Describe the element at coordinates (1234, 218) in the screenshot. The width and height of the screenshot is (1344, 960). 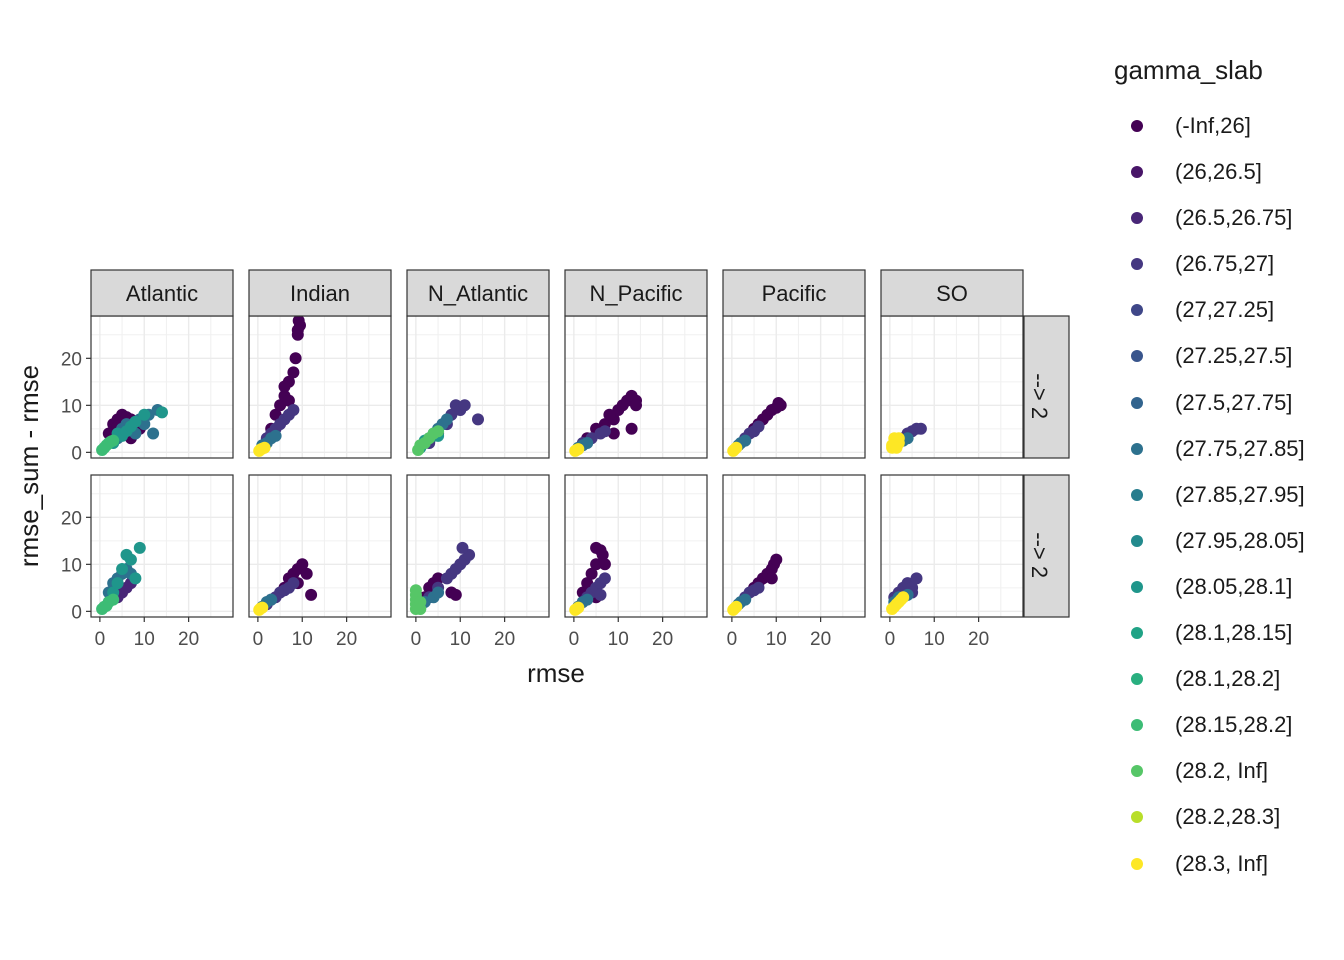
I see `legend-label: (26.5,26.75]` at that location.